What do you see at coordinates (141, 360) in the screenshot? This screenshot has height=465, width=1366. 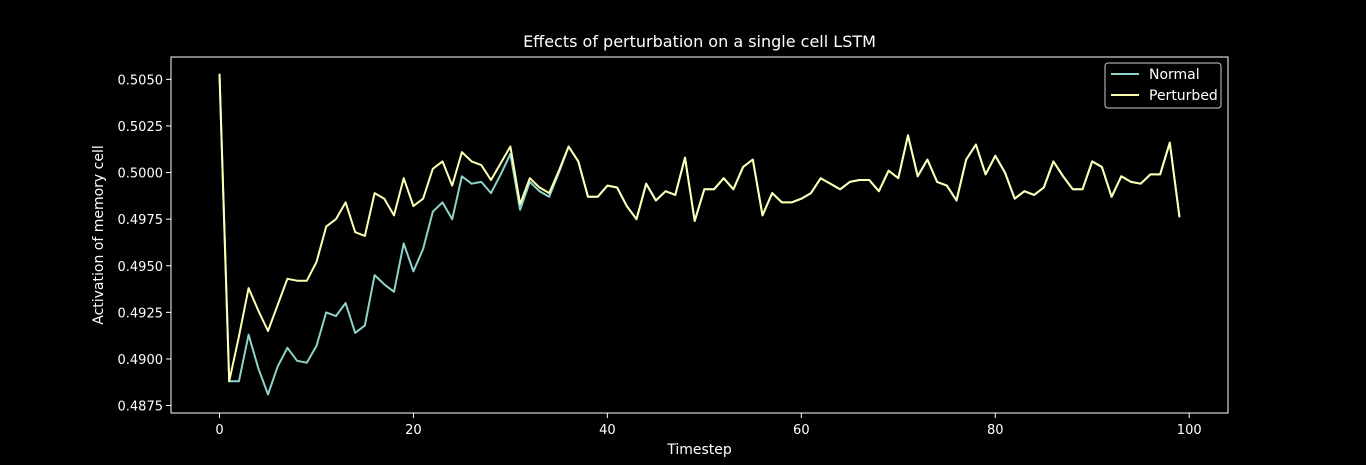 I see `y-tick-label: 0.4900` at bounding box center [141, 360].